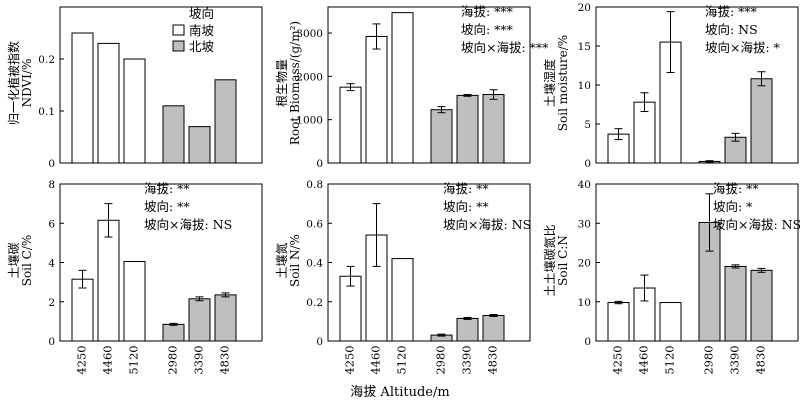  I want to click on x-axis-title: 海拔 Altitude/m, so click(399, 392).